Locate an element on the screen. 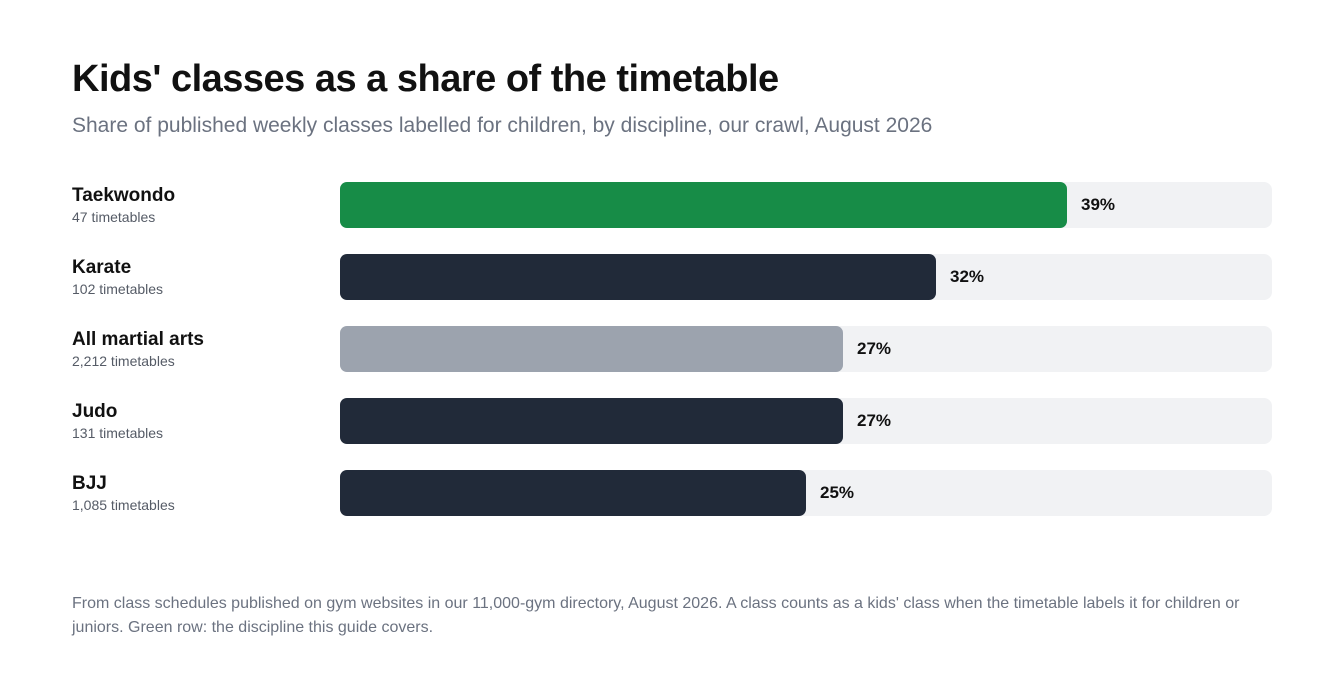 The width and height of the screenshot is (1344, 700). bar-label: Taekwondo 47 timetables is located at coordinates (202, 205).